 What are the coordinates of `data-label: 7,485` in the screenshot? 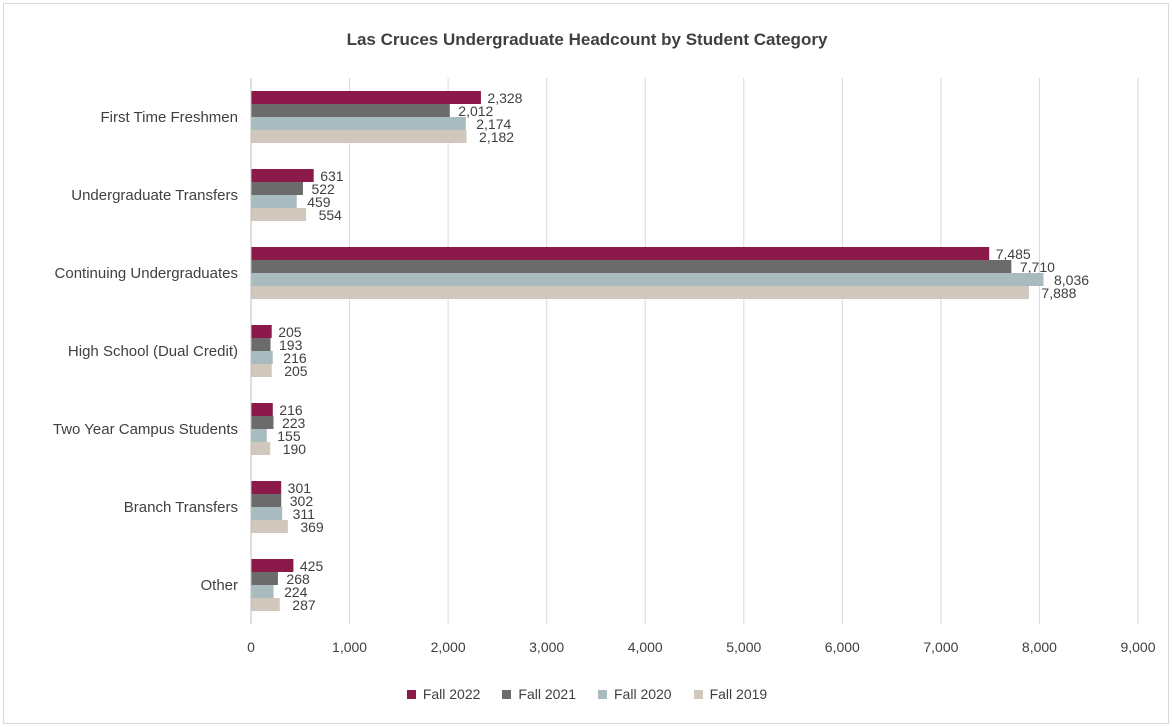 It's located at (1013, 254).